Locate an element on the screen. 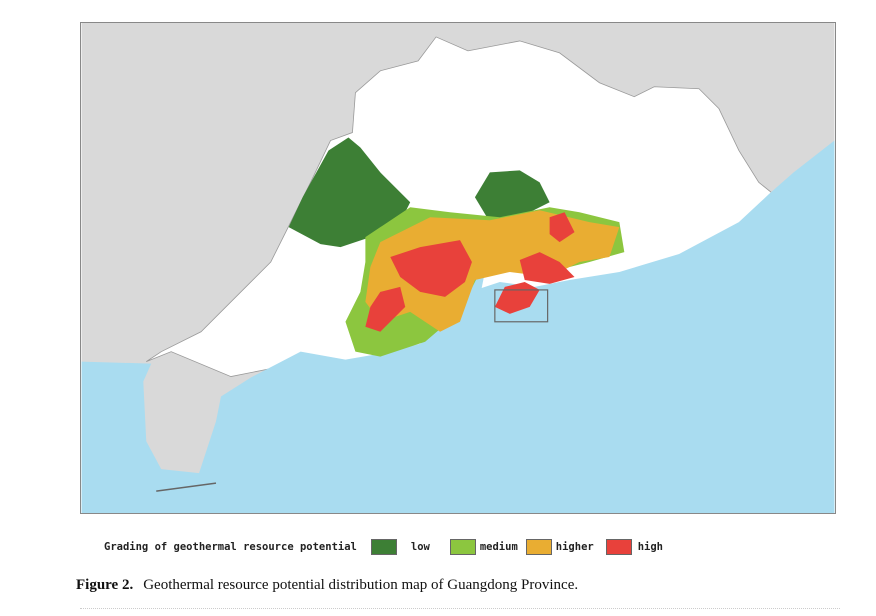 This screenshot has height=616, width=876. legend-item-medium: medium is located at coordinates (484, 547).